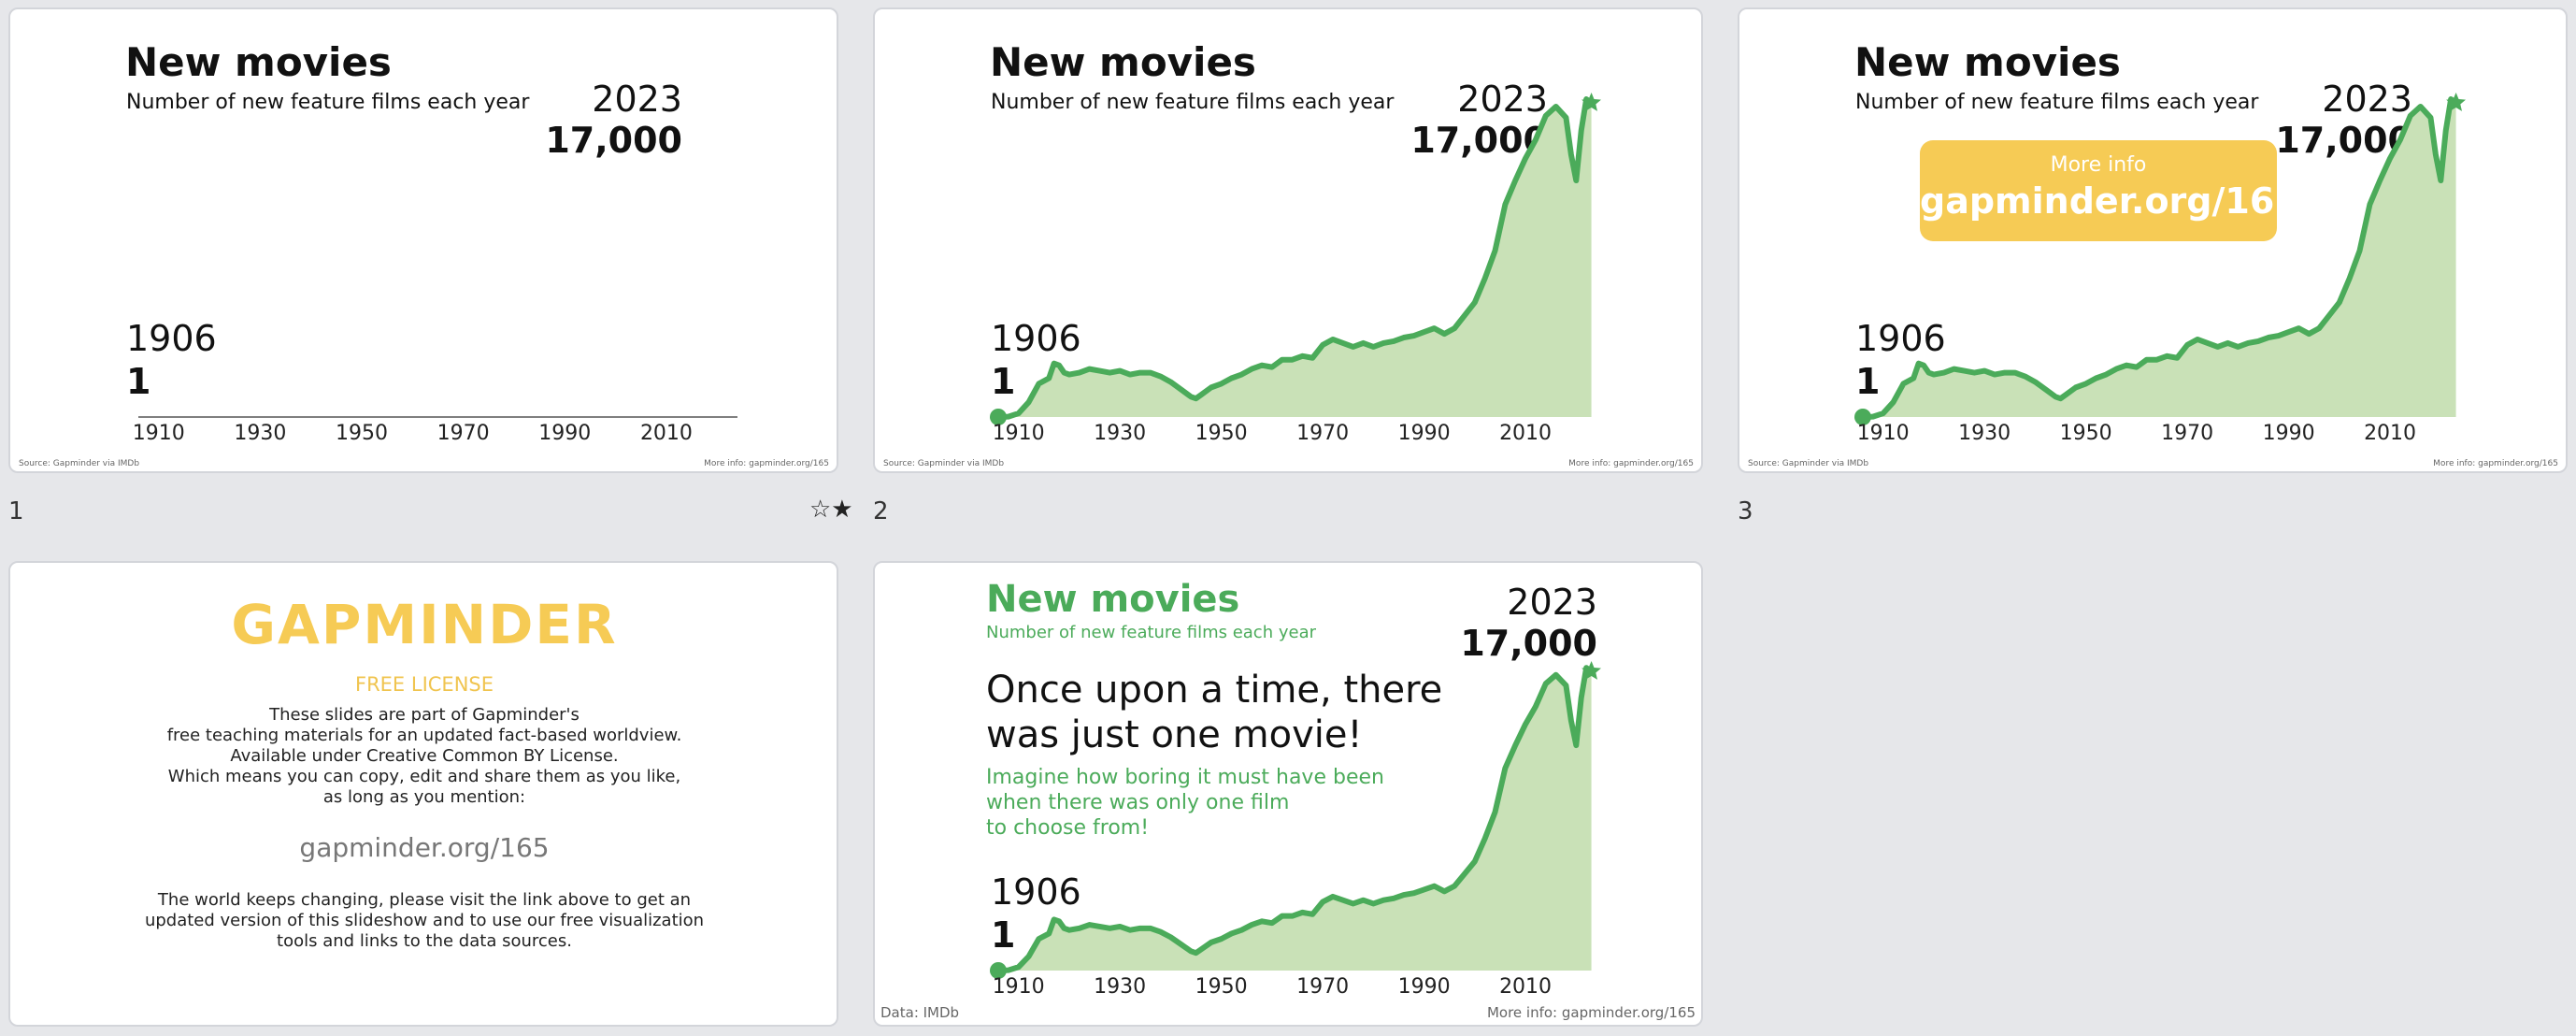 The height and width of the screenshot is (1036, 2576). I want to click on story-sub-line: Imagine how boring it must have been, so click(1185, 777).